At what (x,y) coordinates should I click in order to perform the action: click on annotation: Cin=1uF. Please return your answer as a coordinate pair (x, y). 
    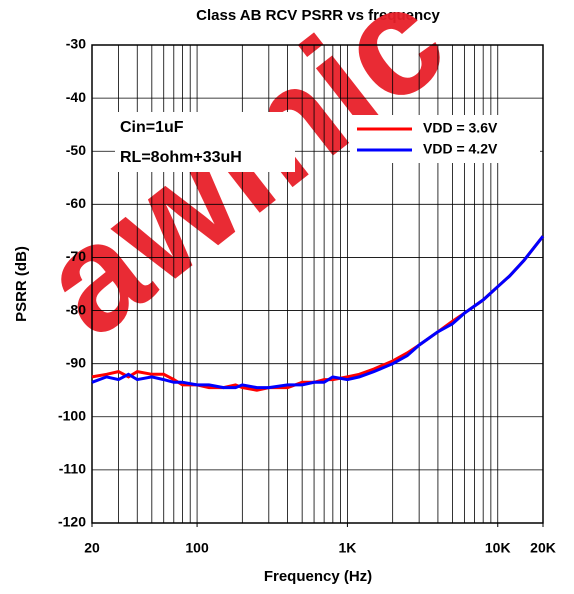
    Looking at the image, I should click on (152, 127).